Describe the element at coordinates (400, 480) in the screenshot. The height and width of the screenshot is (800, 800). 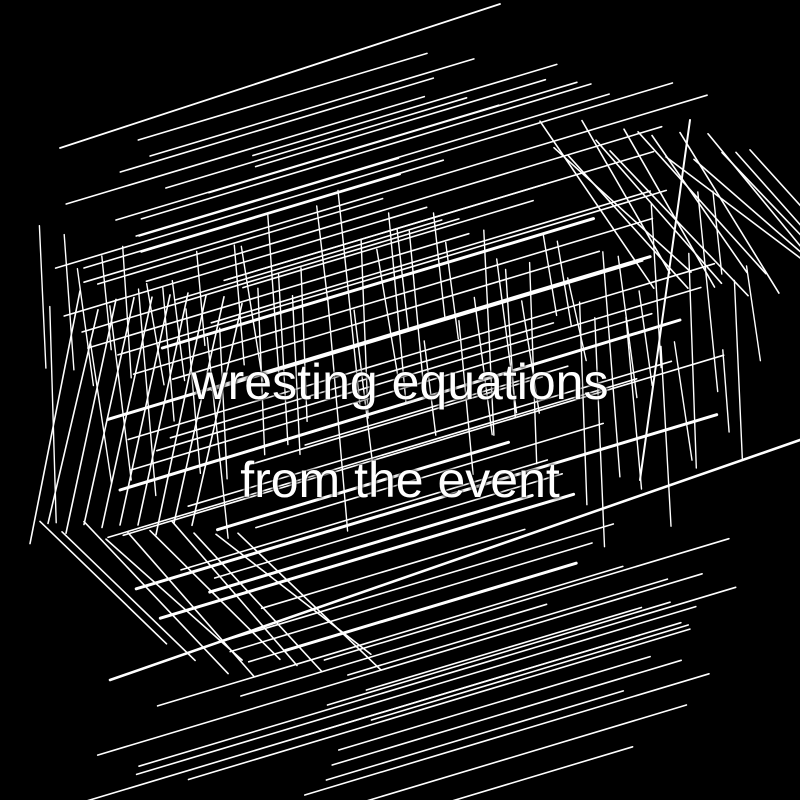
I see `caption-line-2: from the event` at that location.